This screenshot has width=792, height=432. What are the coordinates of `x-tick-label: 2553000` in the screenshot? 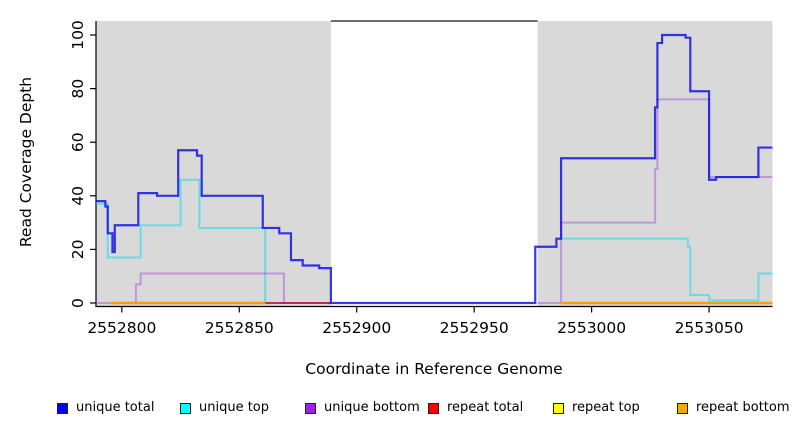 It's located at (591, 328).